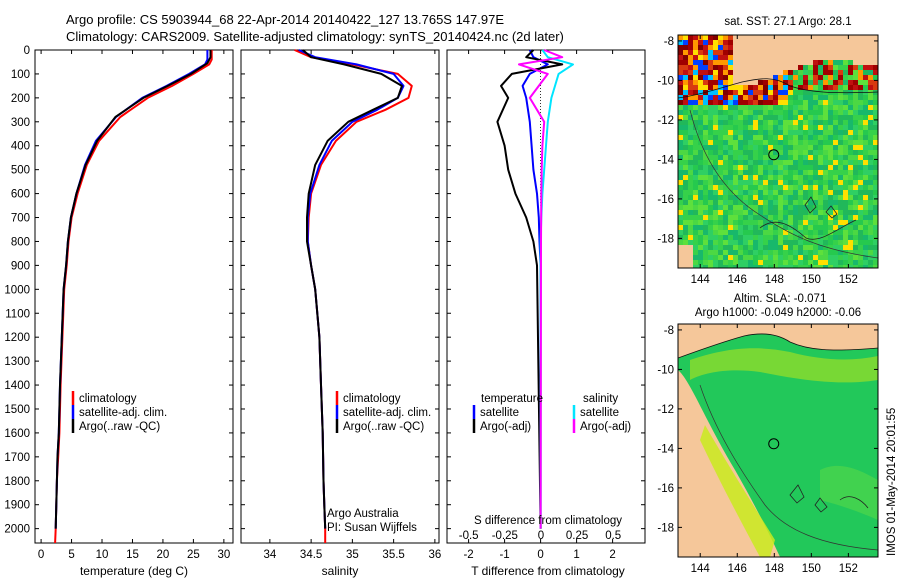  Describe the element at coordinates (665, 489) in the screenshot. I see `map-y-tick-label: -16` at that location.